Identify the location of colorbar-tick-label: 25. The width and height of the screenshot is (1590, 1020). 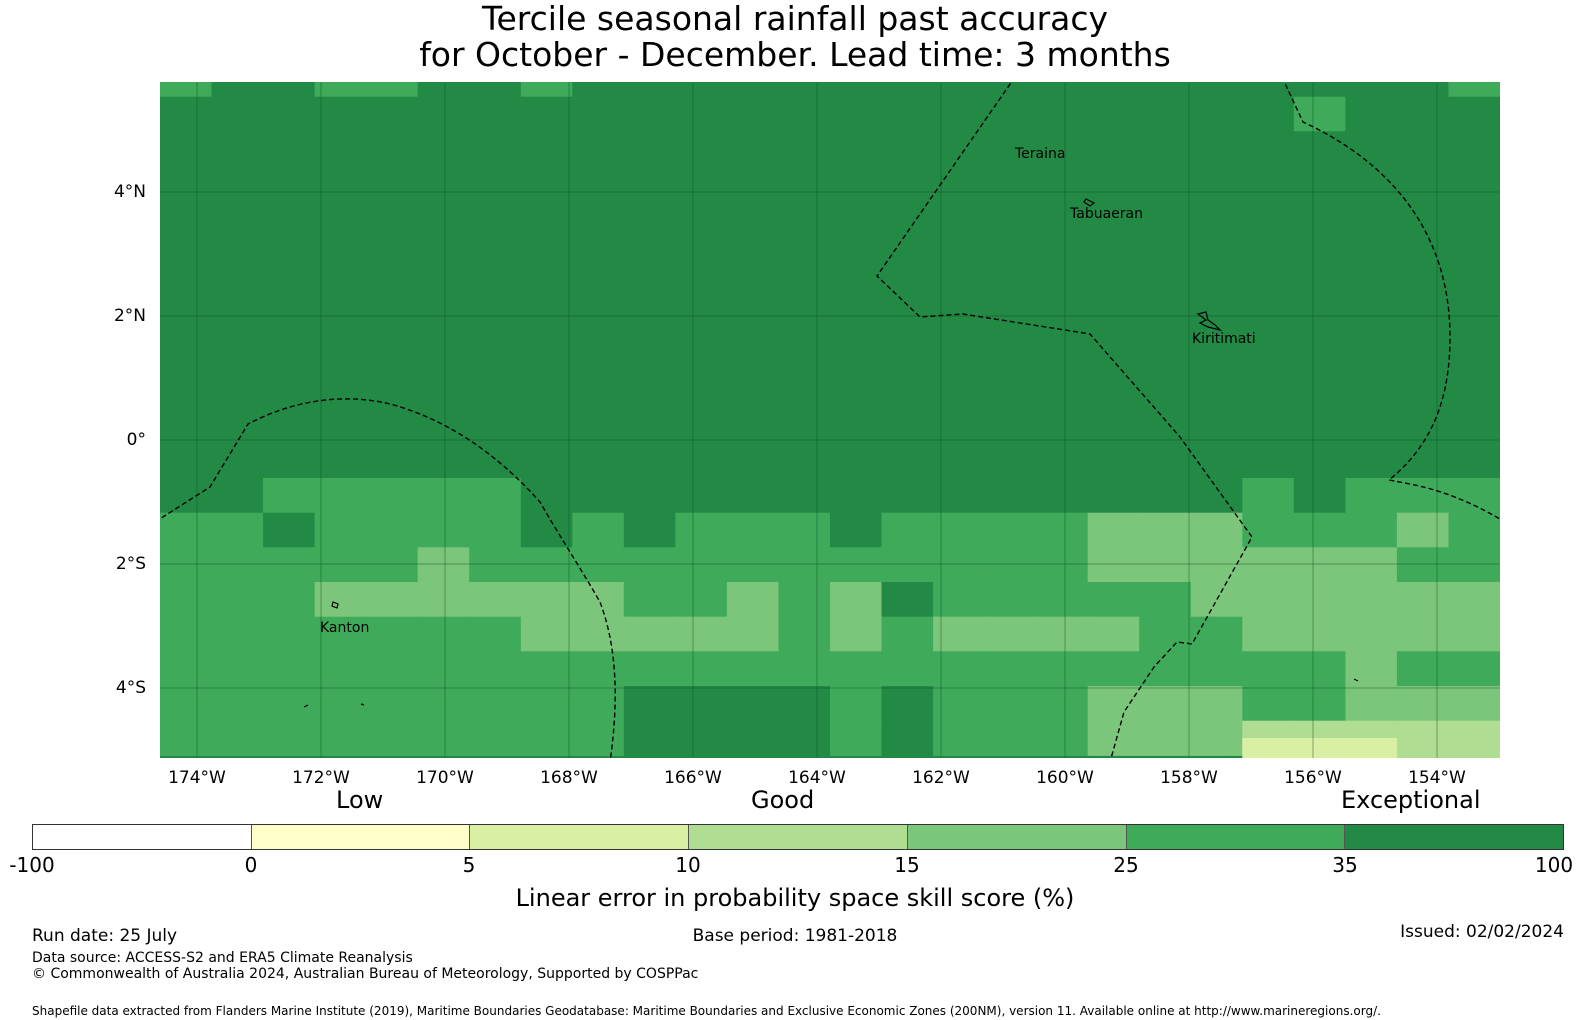
(1126, 865).